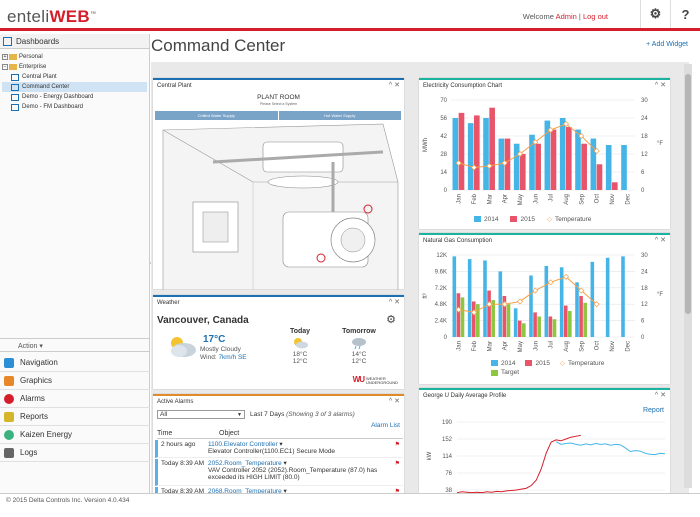 The image size is (700, 517). What do you see at coordinates (74, 107) in the screenshot?
I see `tree-node-fm-dashboard: Demo - FM Dashboard` at bounding box center [74, 107].